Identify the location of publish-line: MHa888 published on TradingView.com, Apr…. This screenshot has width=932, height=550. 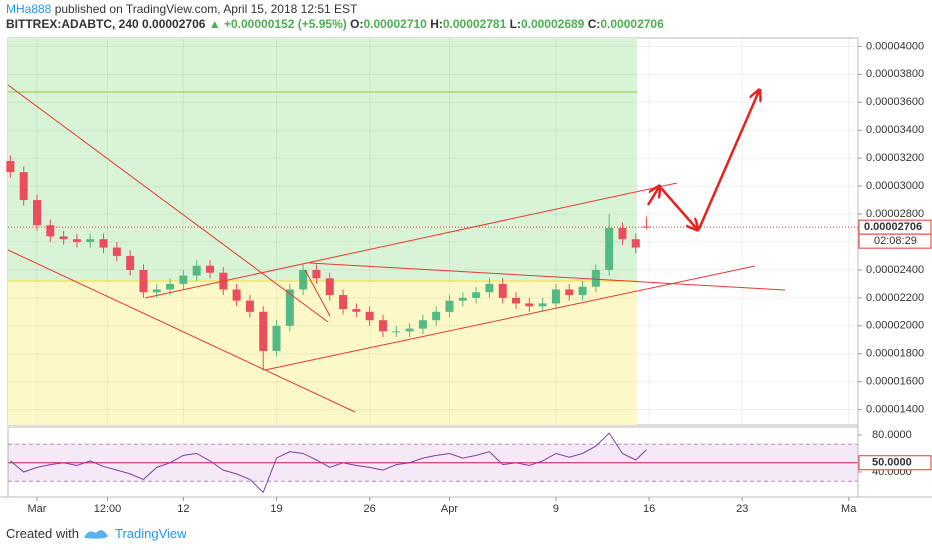
(335, 9).